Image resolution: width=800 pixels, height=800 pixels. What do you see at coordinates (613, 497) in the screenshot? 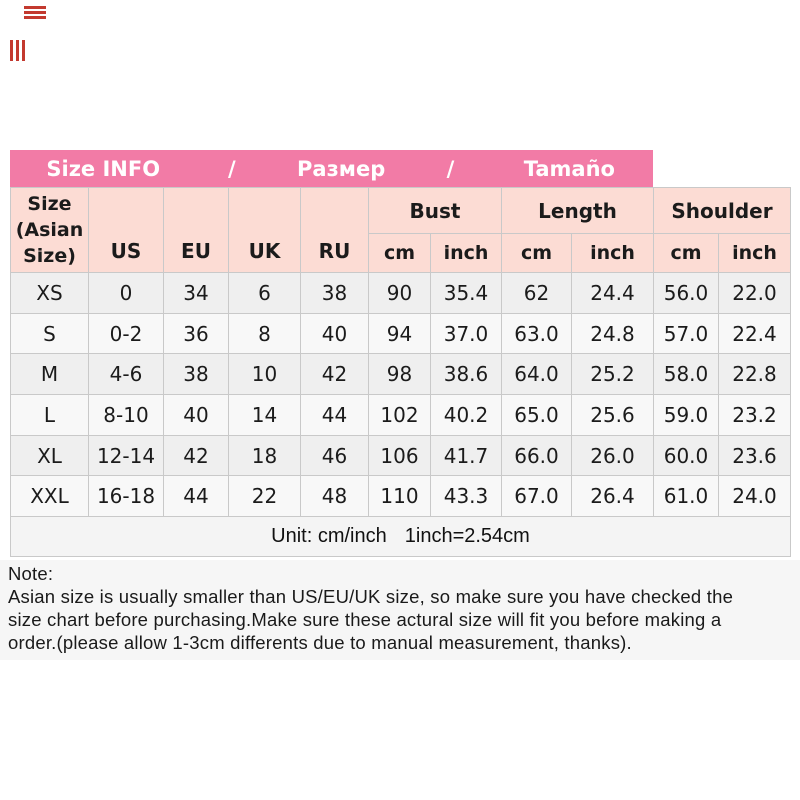
I see `table-cell: 26.4` at bounding box center [613, 497].